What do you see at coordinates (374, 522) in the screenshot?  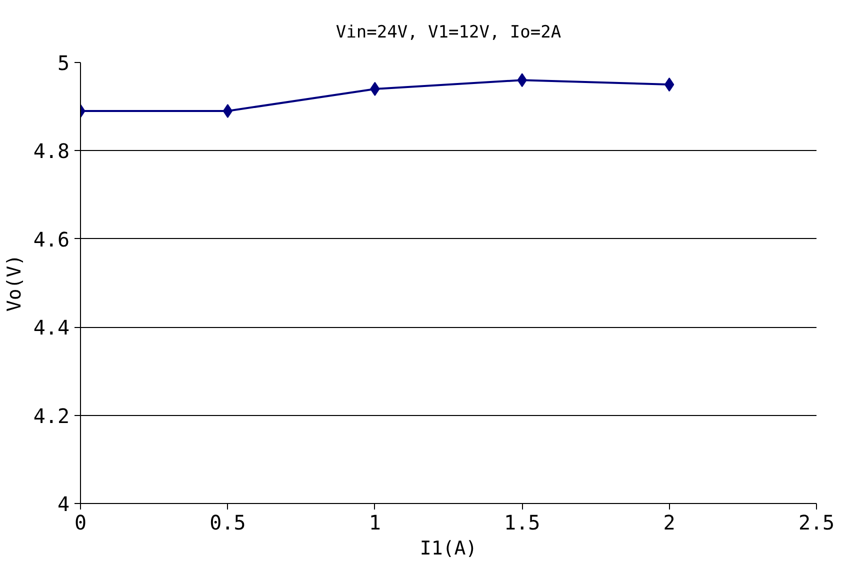 I see `x-tick-label: 1` at bounding box center [374, 522].